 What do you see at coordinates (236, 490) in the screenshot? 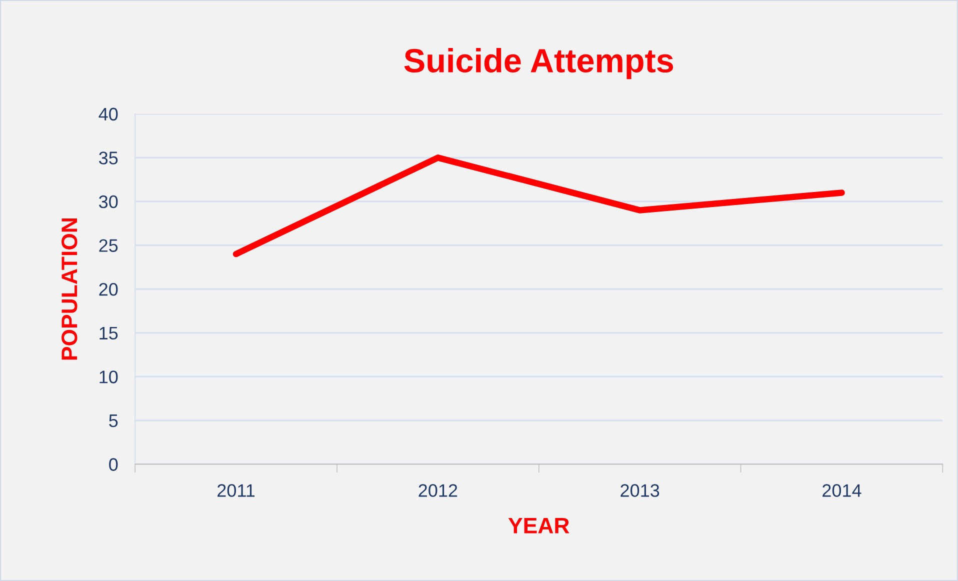
I see `x-tick-label: 2011` at bounding box center [236, 490].